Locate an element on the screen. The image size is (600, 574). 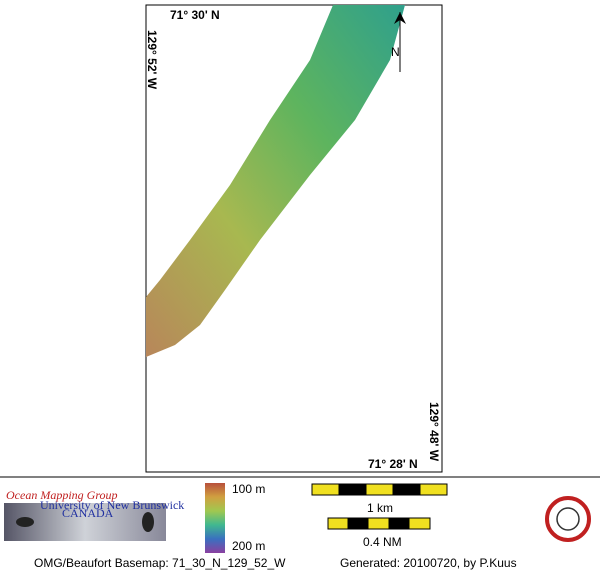
generated-note: Generated: 20100720, by P.Kuus is located at coordinates (428, 563).